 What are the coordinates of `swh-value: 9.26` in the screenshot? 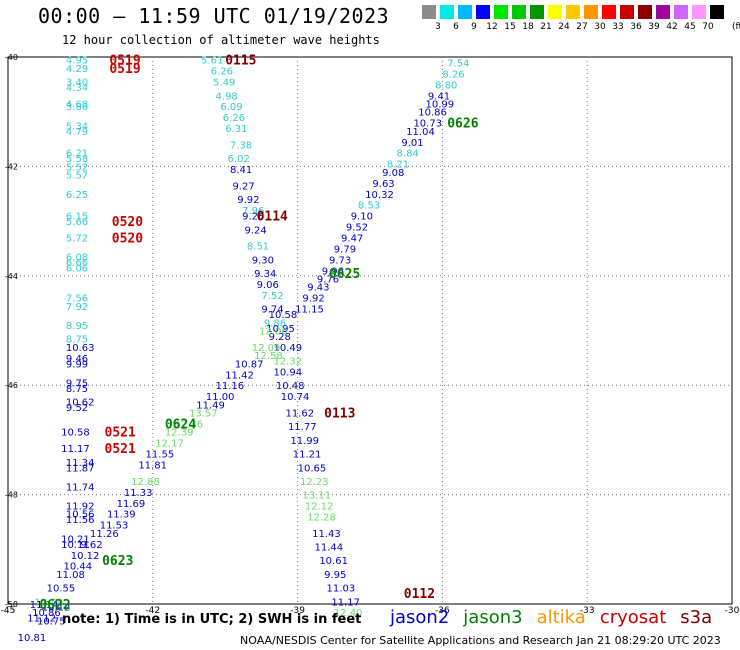 It's located at (253, 217).